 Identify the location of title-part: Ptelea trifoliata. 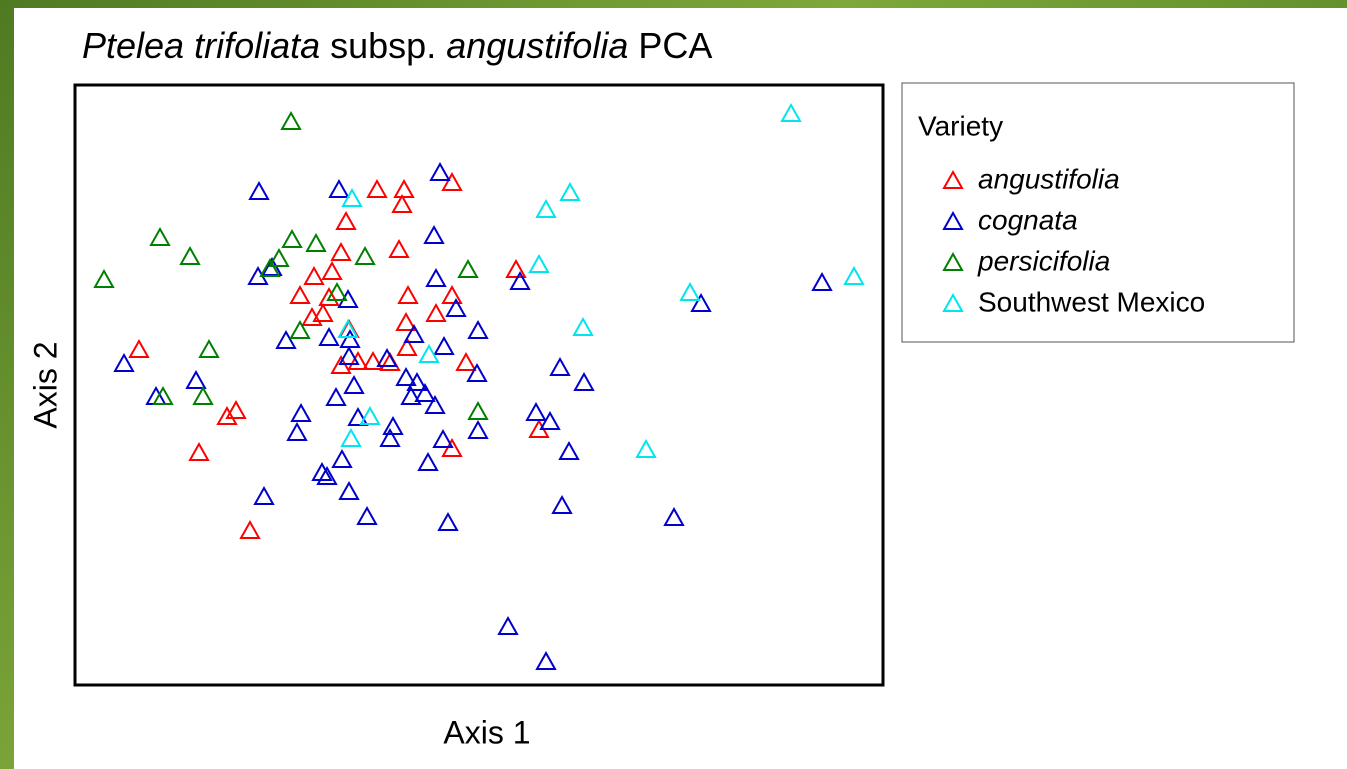
(201, 45).